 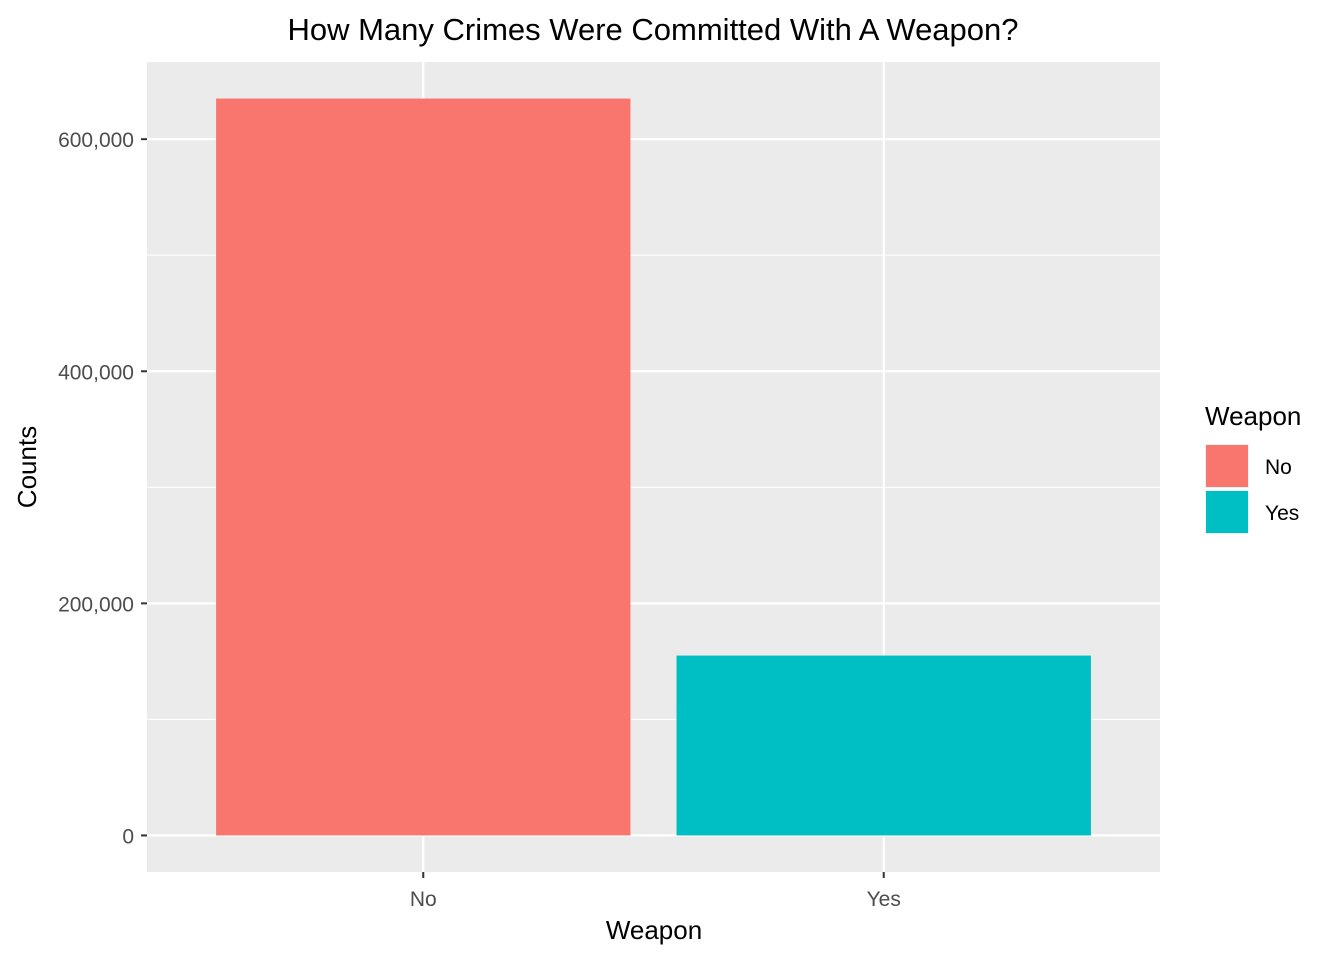 What do you see at coordinates (423, 899) in the screenshot?
I see `x-tick-label: No` at bounding box center [423, 899].